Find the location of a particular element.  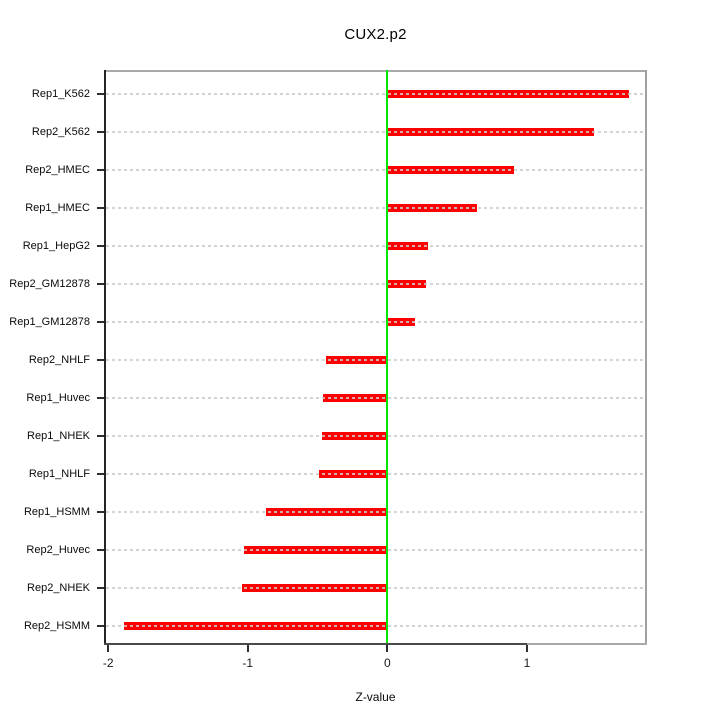

x-tick-label: 0 is located at coordinates (387, 663).